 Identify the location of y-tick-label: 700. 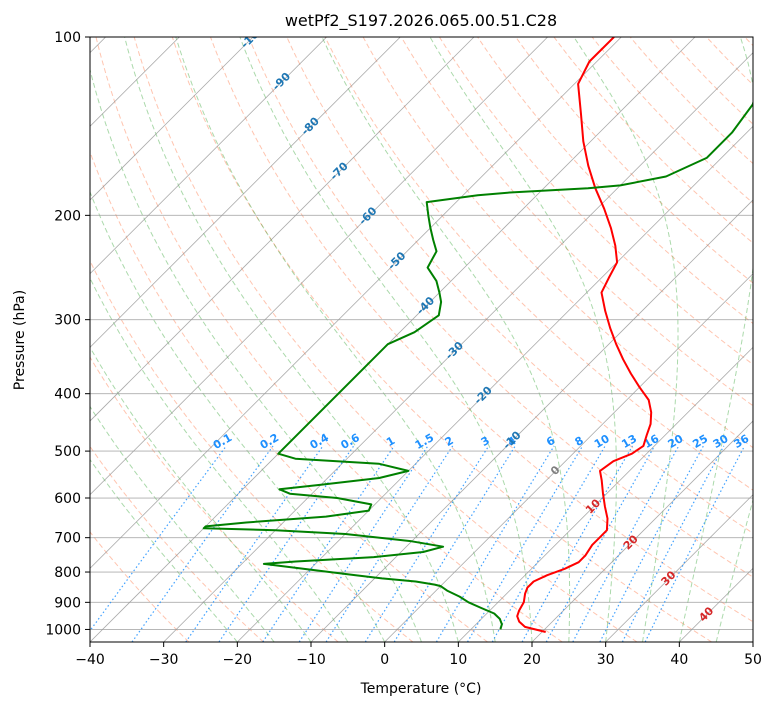
(67, 539).